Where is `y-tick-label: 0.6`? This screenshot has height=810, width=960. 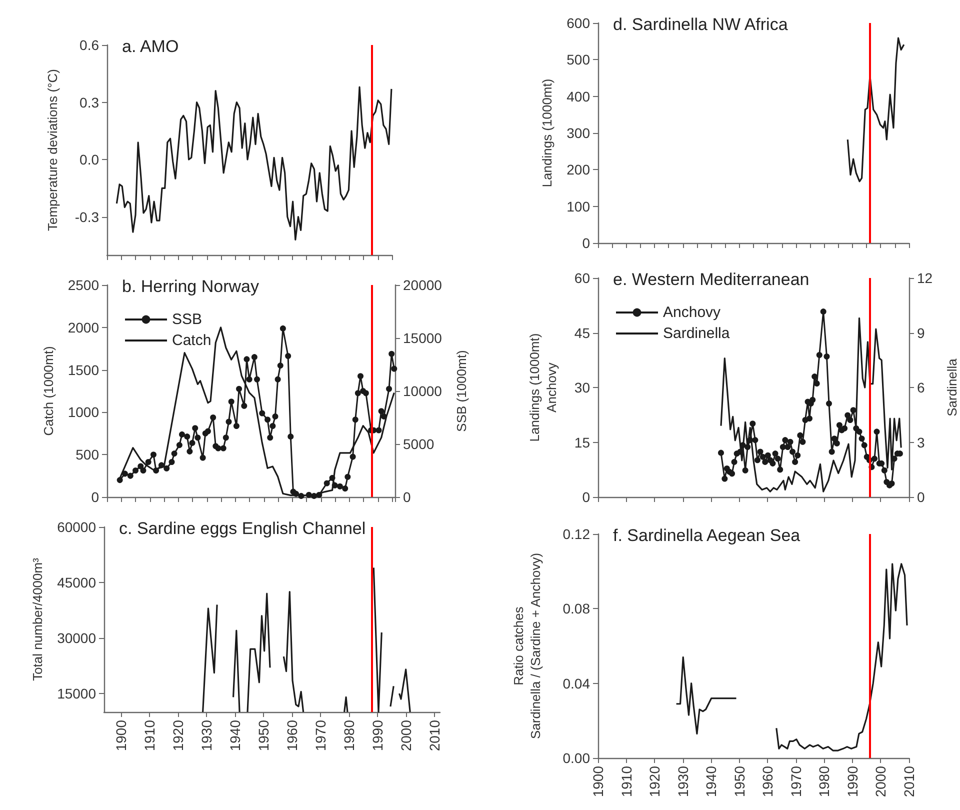 y-tick-label: 0.6 is located at coordinates (90, 45).